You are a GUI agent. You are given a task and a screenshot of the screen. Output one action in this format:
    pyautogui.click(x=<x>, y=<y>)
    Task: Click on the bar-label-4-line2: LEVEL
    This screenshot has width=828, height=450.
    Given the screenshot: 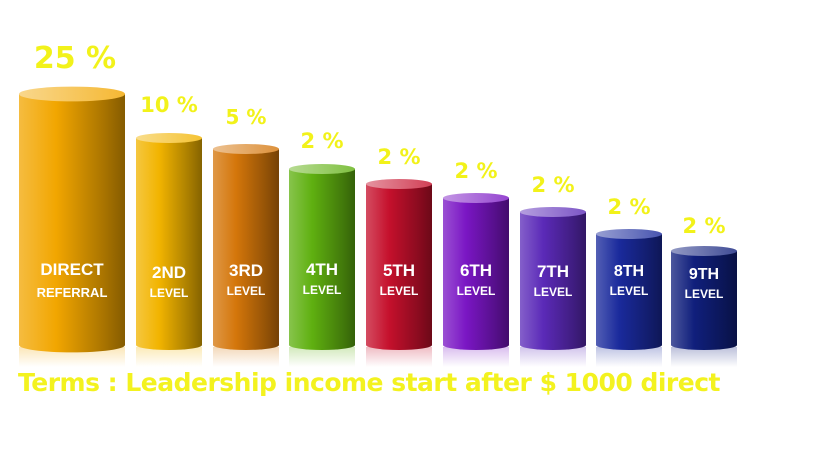 What is the action you would take?
    pyautogui.click(x=322, y=290)
    